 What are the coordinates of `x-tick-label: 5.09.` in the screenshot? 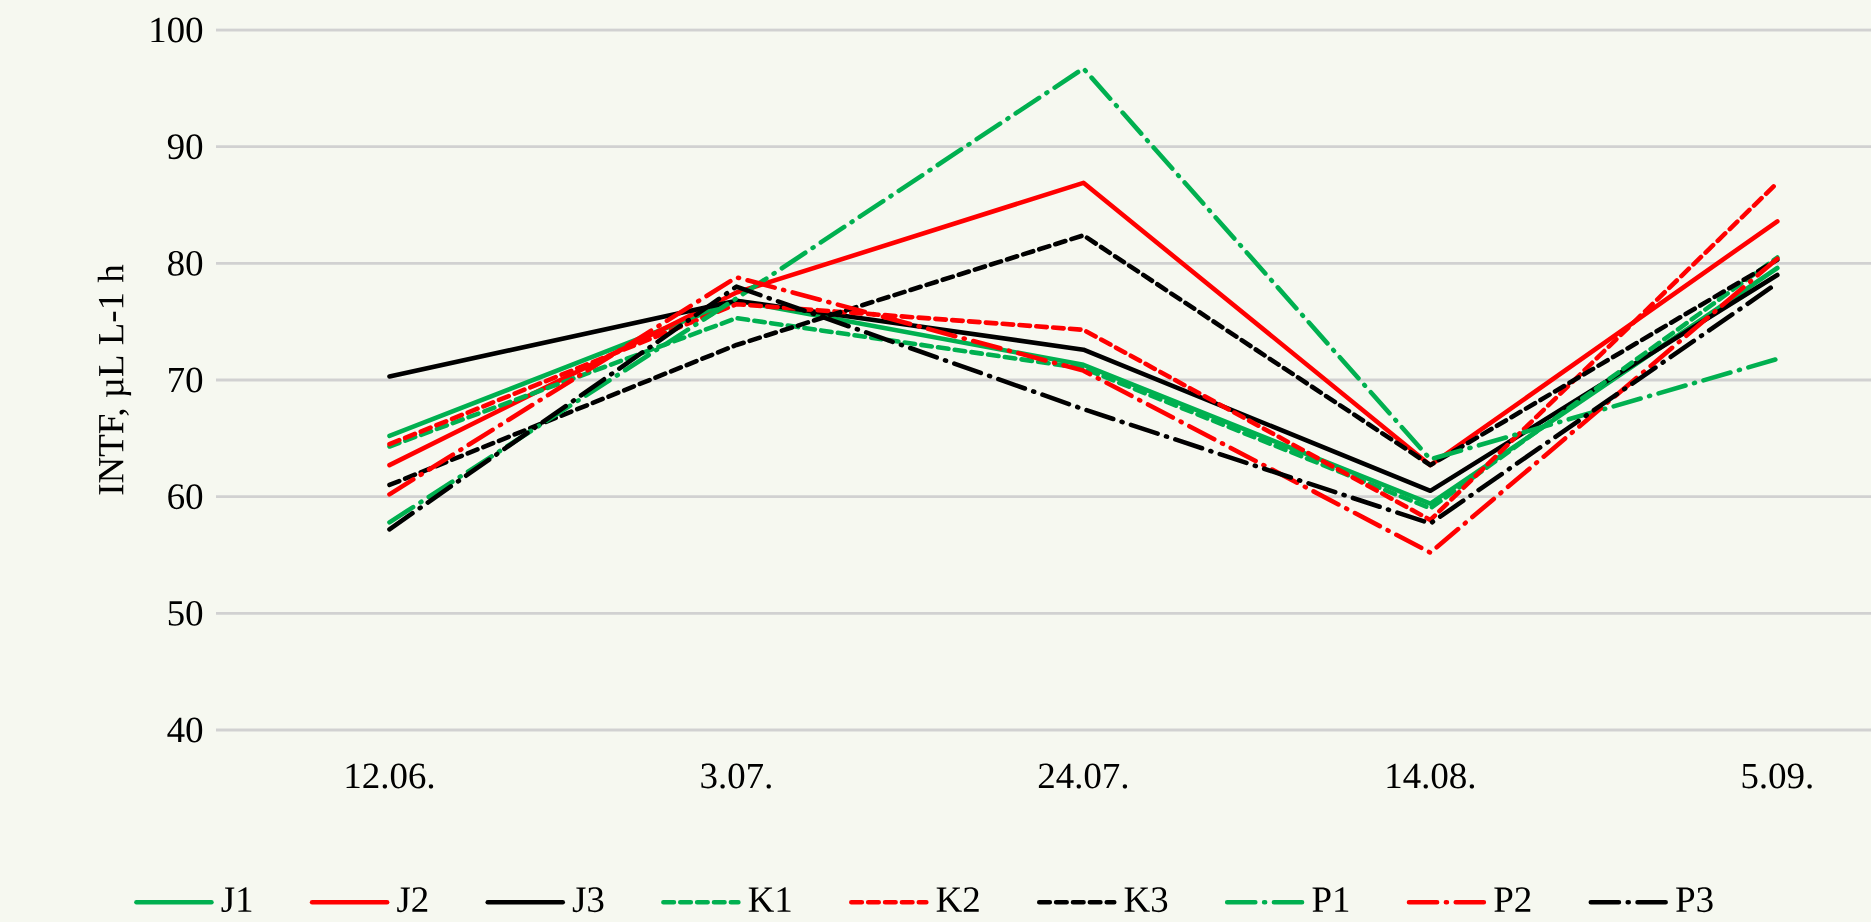 It's located at (1777, 776).